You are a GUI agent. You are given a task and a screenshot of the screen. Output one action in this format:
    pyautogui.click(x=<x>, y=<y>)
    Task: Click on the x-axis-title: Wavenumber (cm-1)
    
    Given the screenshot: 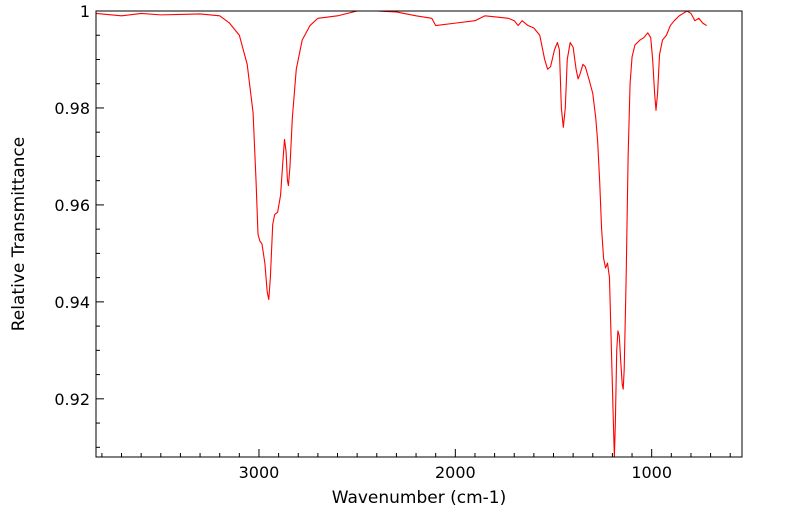 What is the action you would take?
    pyautogui.click(x=419, y=498)
    